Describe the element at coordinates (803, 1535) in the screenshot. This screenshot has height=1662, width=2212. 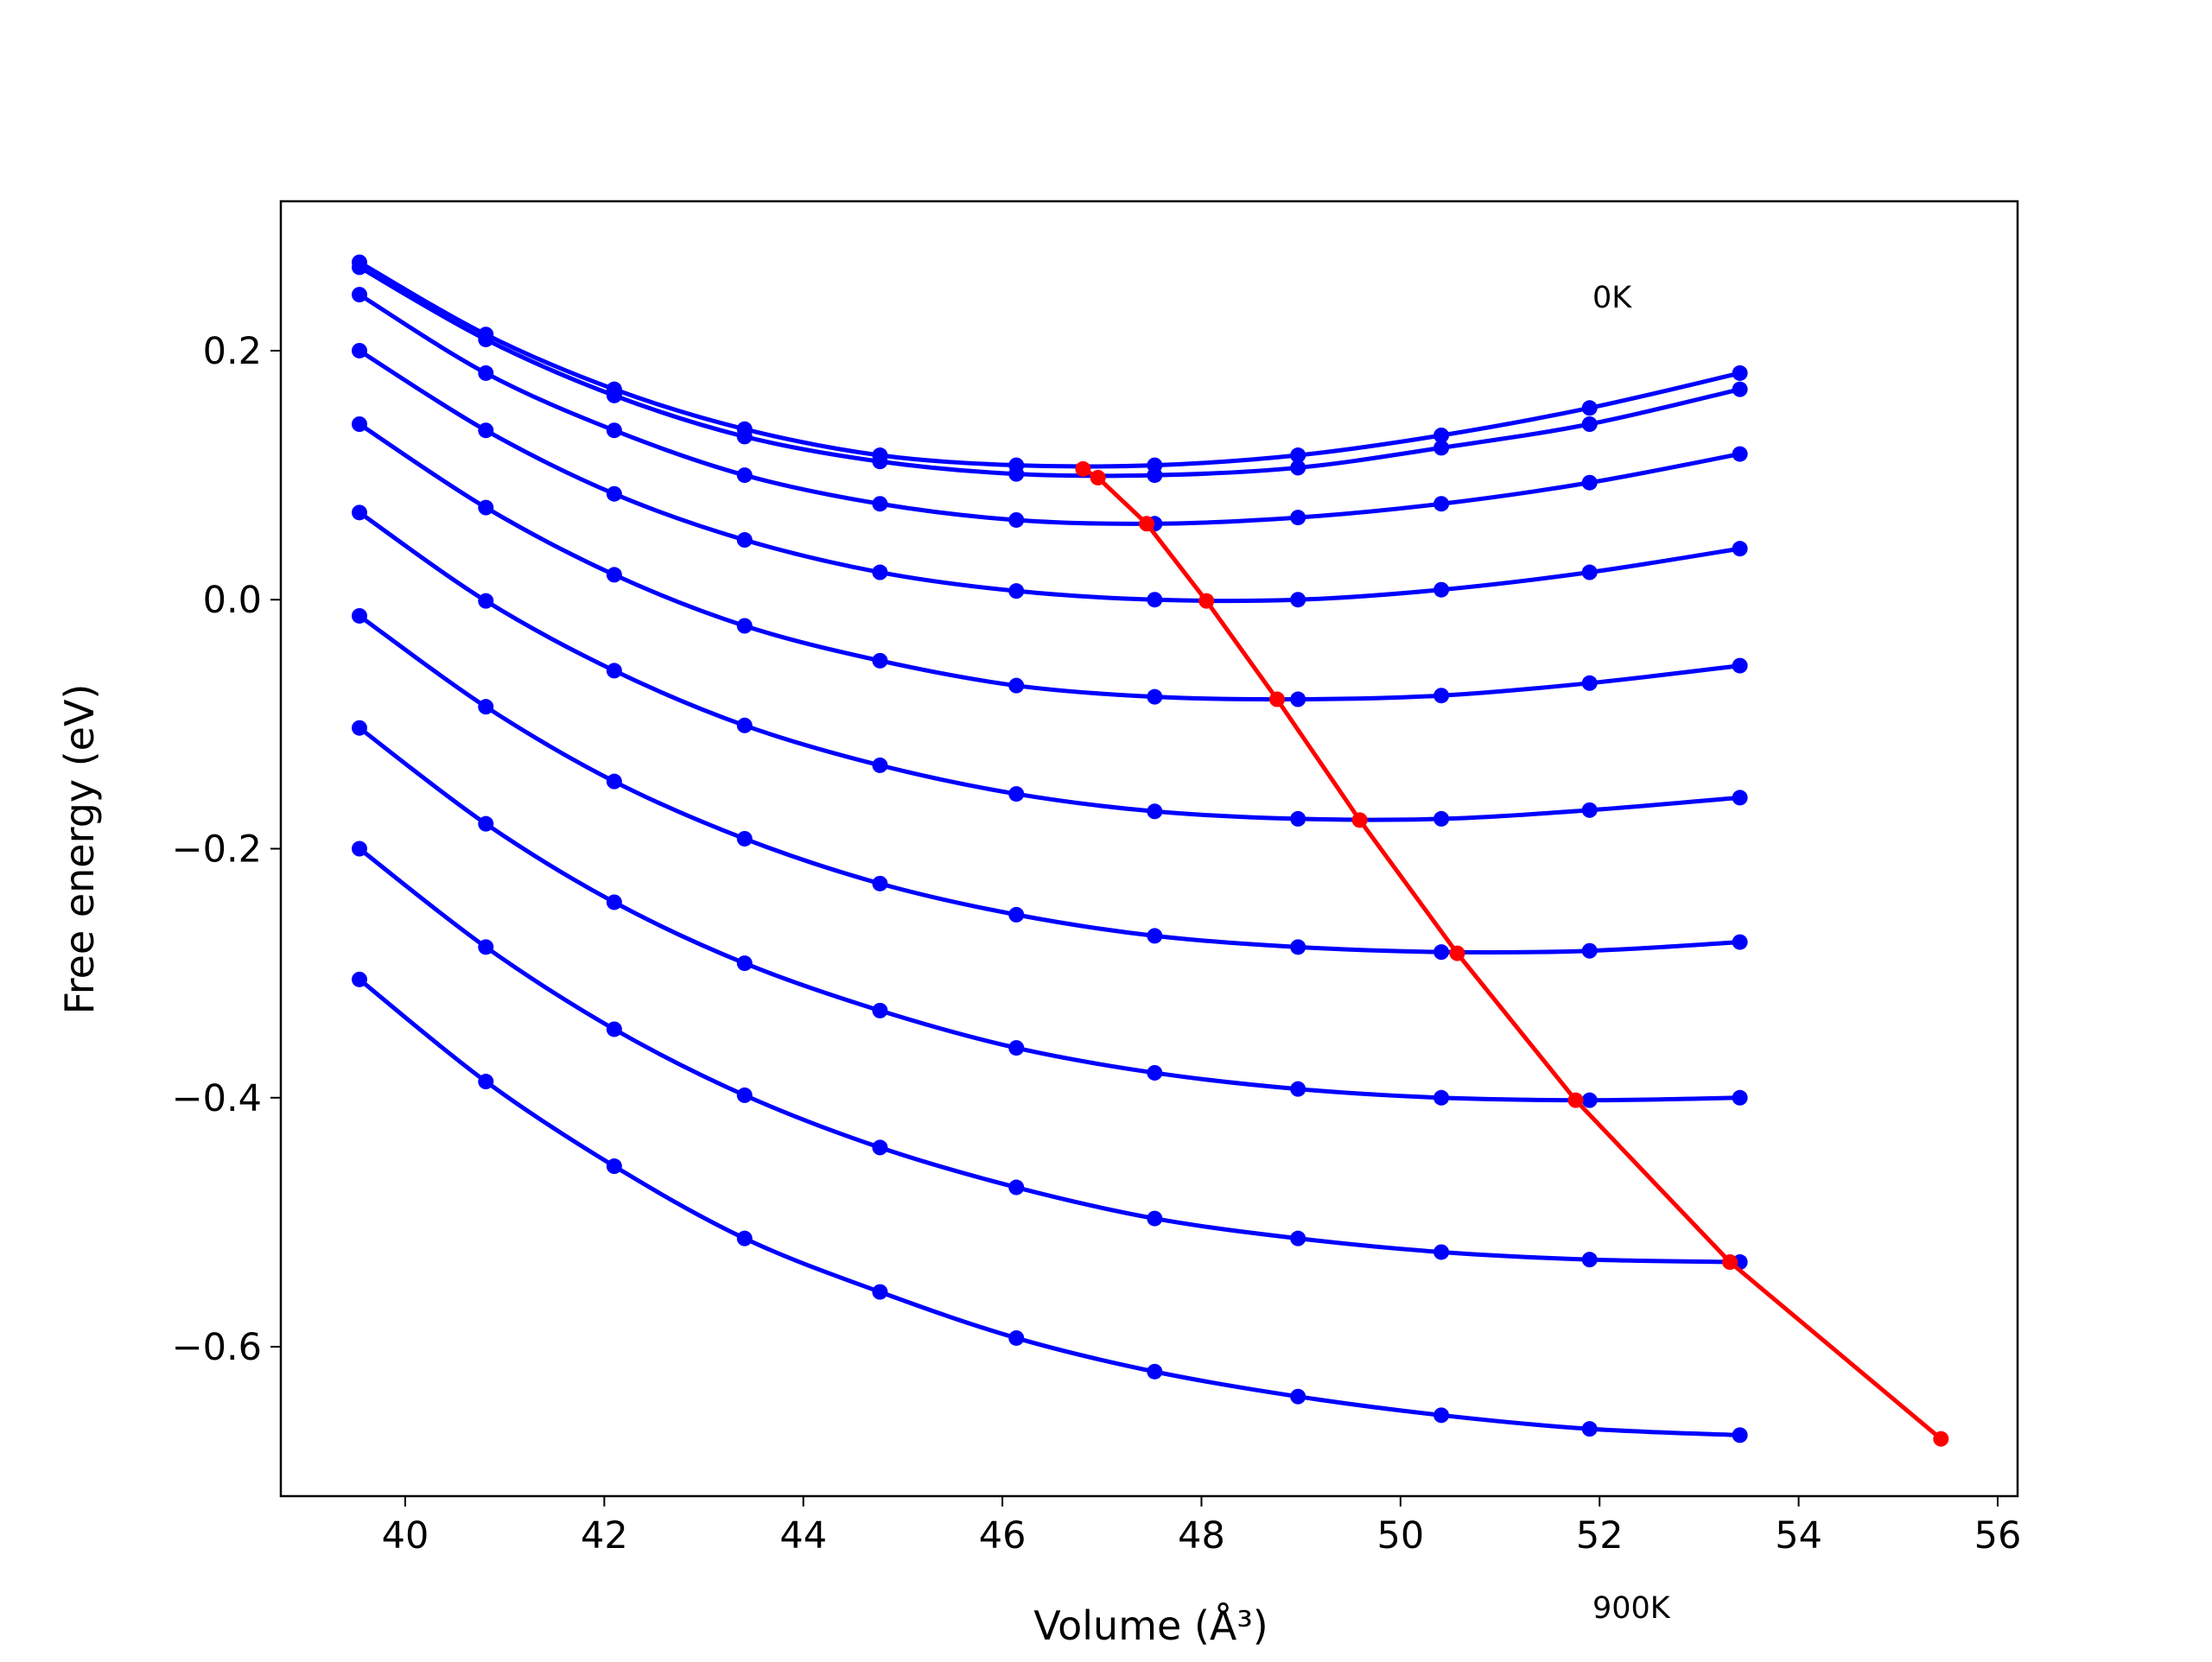
I see `x-tick-label: 44` at that location.